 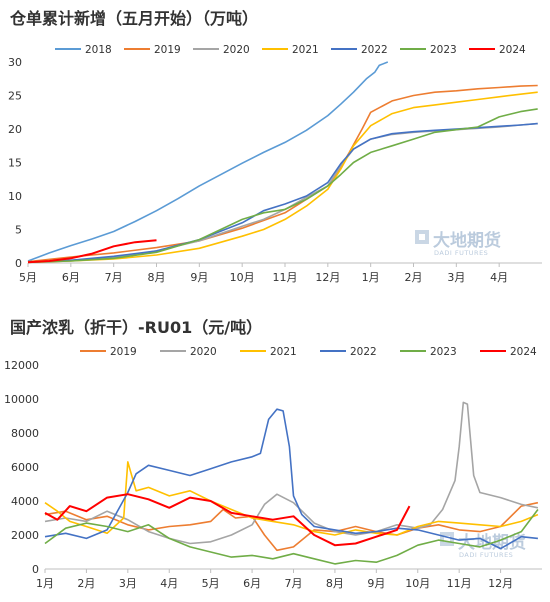 I want to click on dadi-logo-icon, so click(x=422, y=237).